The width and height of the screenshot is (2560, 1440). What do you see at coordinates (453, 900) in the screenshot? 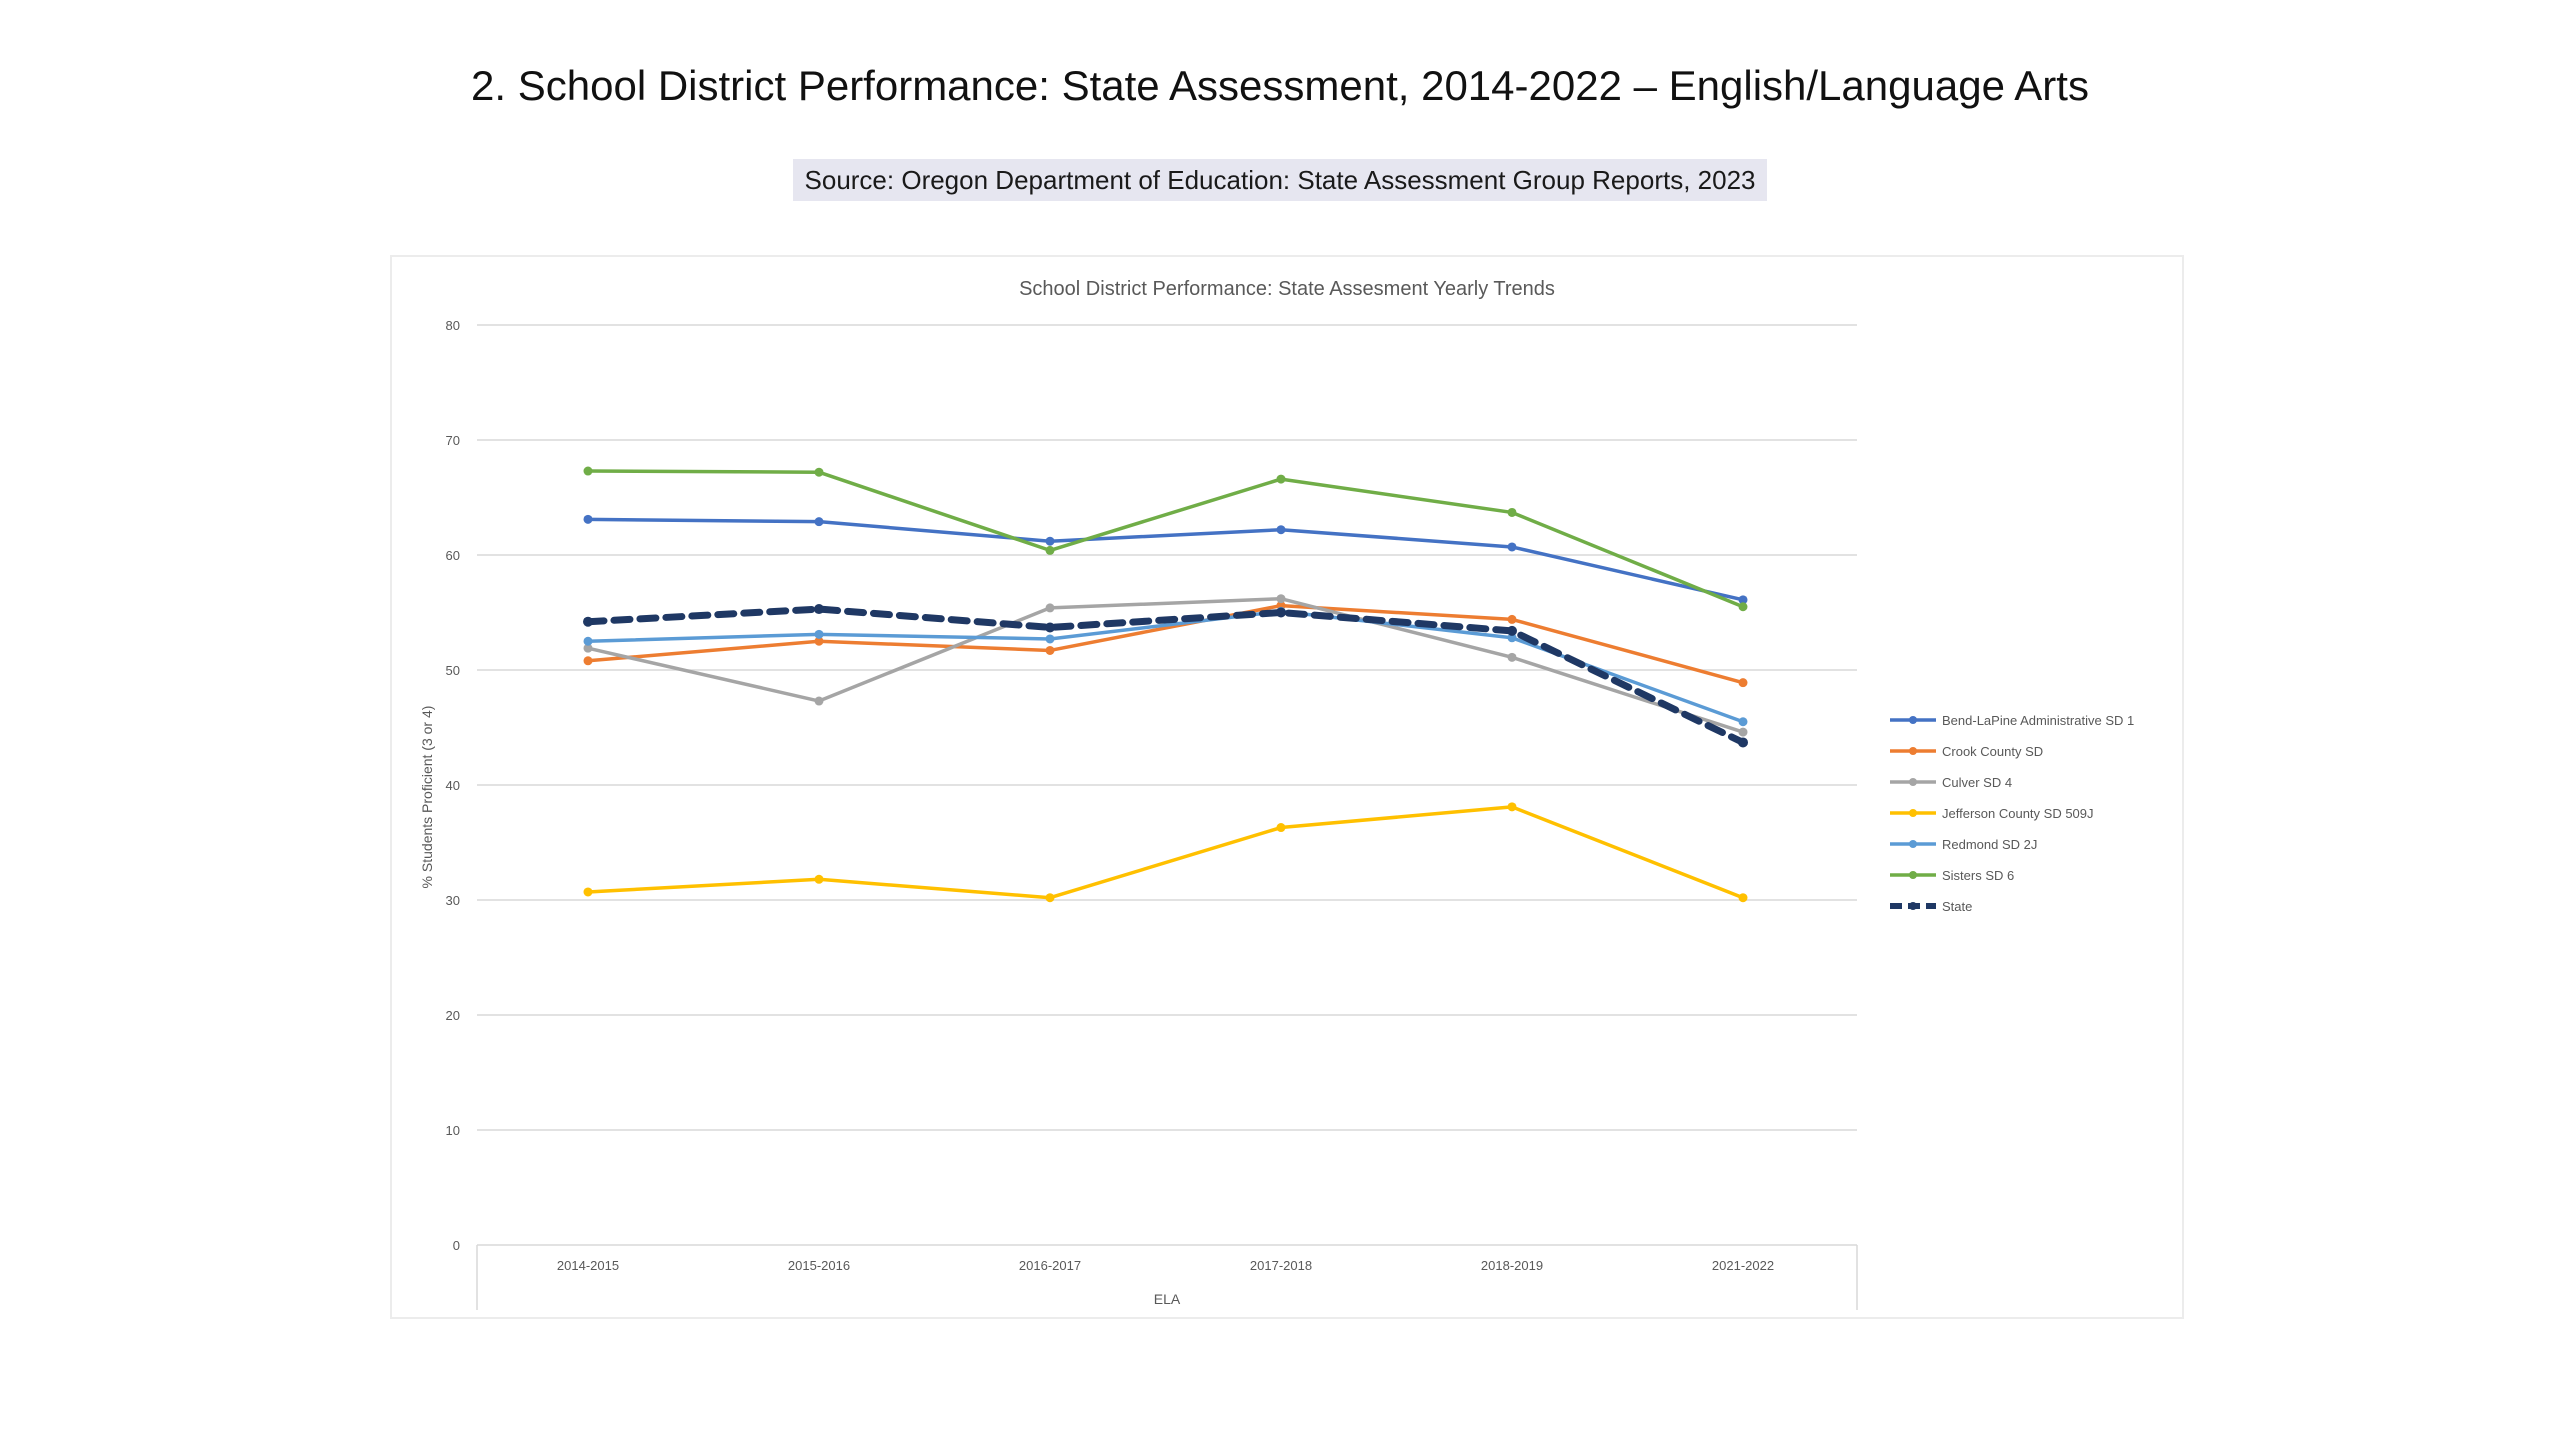
I see `y-tick-label: 30` at bounding box center [453, 900].